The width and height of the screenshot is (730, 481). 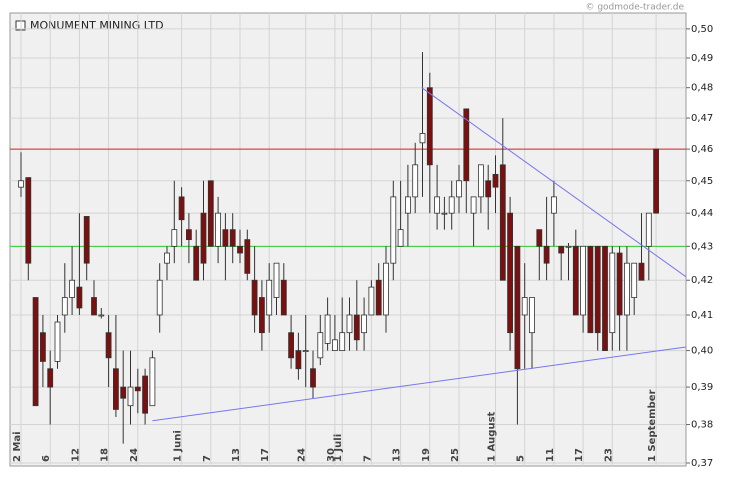 What do you see at coordinates (702, 118) in the screenshot?
I see `y-tick-label: 0,47` at bounding box center [702, 118].